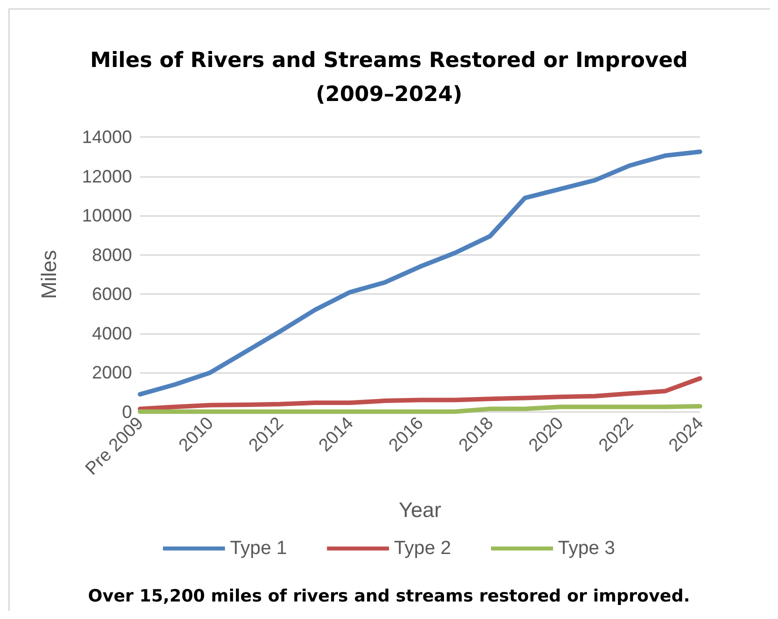  What do you see at coordinates (587, 548) in the screenshot?
I see `legend-label: Type 3` at bounding box center [587, 548].